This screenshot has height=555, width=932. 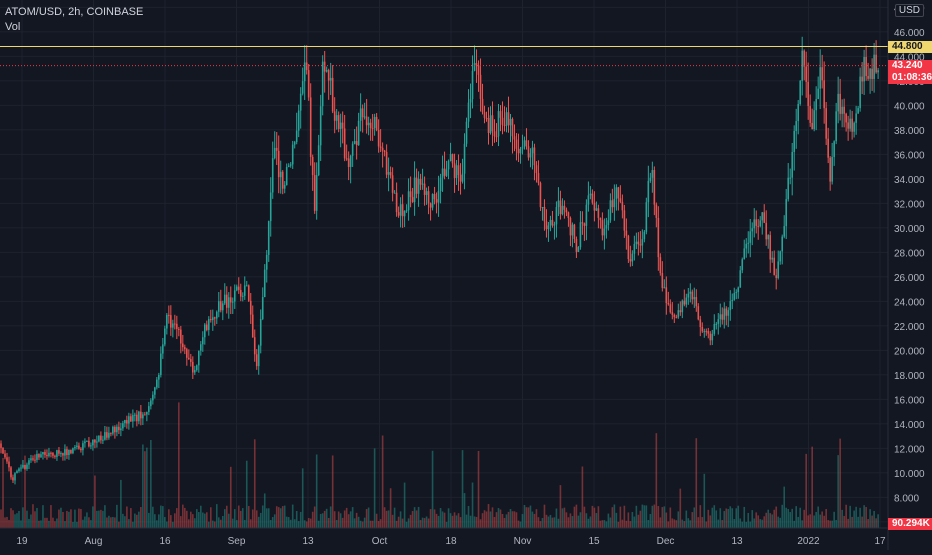 What do you see at coordinates (909, 10) in the screenshot?
I see `currency-badge: USD` at bounding box center [909, 10].